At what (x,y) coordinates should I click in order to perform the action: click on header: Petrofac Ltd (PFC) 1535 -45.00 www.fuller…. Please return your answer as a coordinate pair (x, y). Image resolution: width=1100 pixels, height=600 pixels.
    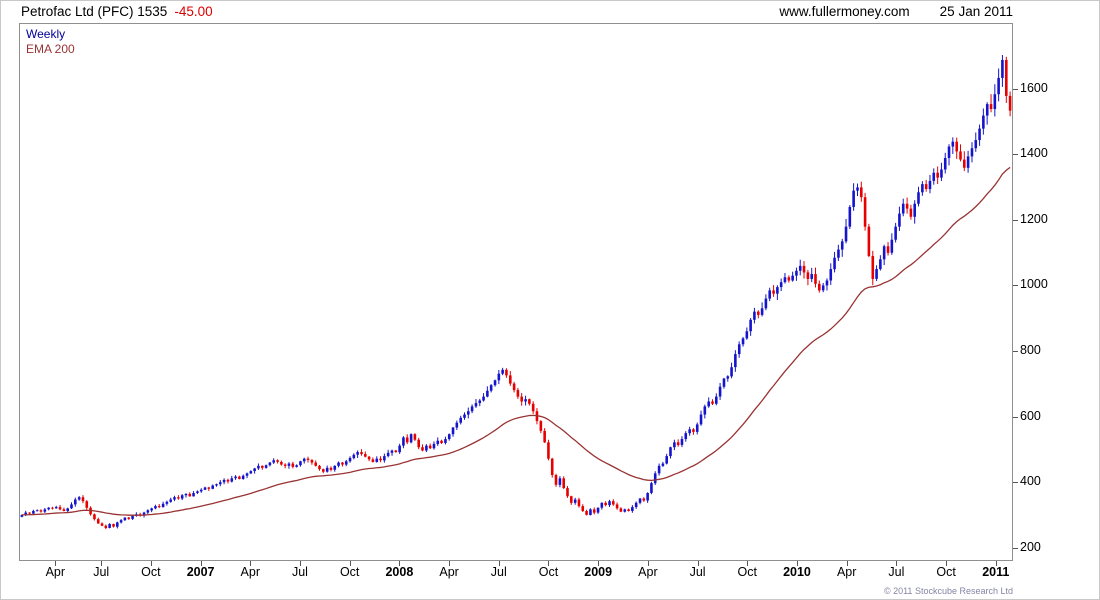
    Looking at the image, I should click on (517, 11).